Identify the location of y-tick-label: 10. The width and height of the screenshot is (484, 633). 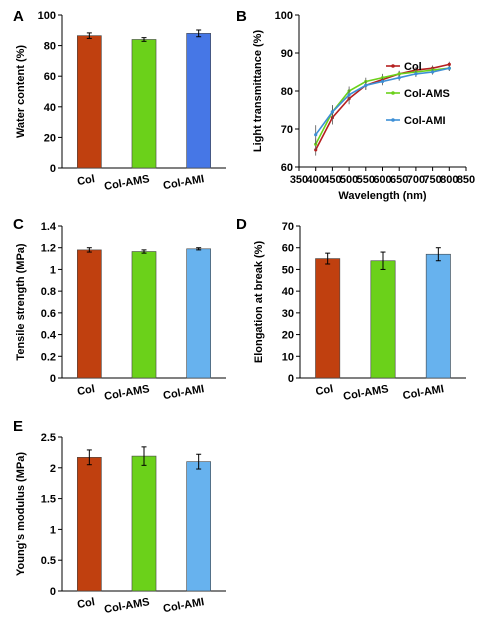
(288, 357).